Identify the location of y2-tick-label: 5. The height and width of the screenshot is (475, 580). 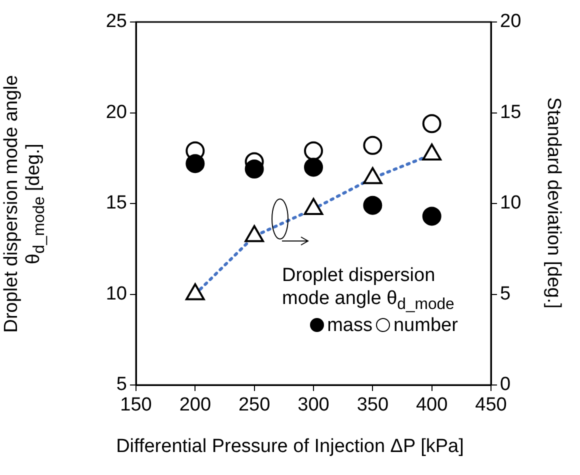
(505, 293).